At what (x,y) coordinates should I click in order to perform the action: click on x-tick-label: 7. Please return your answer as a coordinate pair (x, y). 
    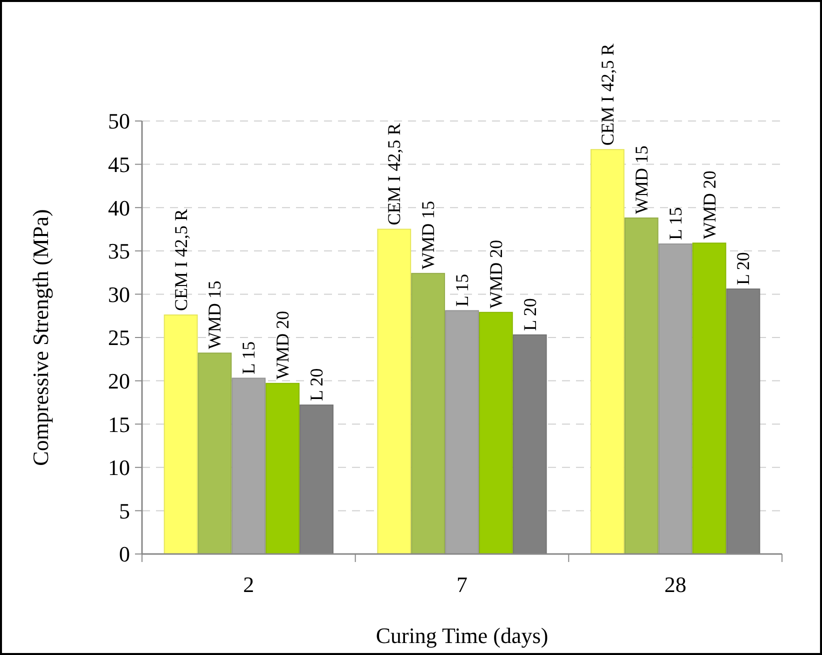
    Looking at the image, I should click on (462, 584).